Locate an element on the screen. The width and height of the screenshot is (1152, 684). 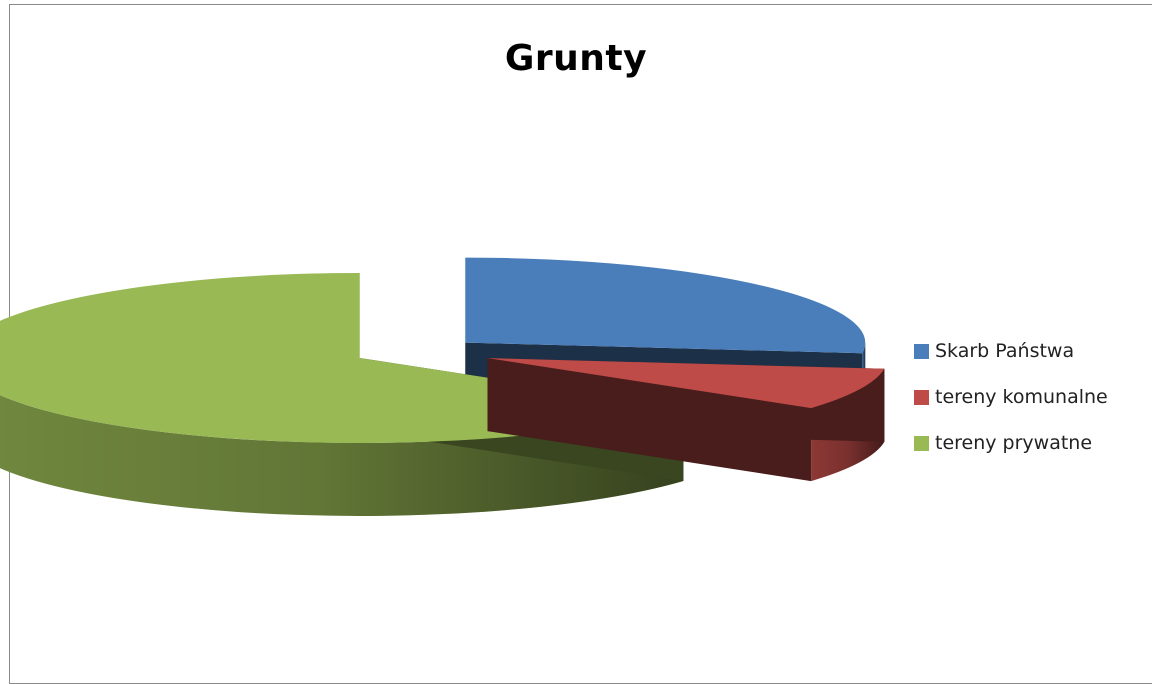
legend-swatch-skarb-panstwa is located at coordinates (921, 351).